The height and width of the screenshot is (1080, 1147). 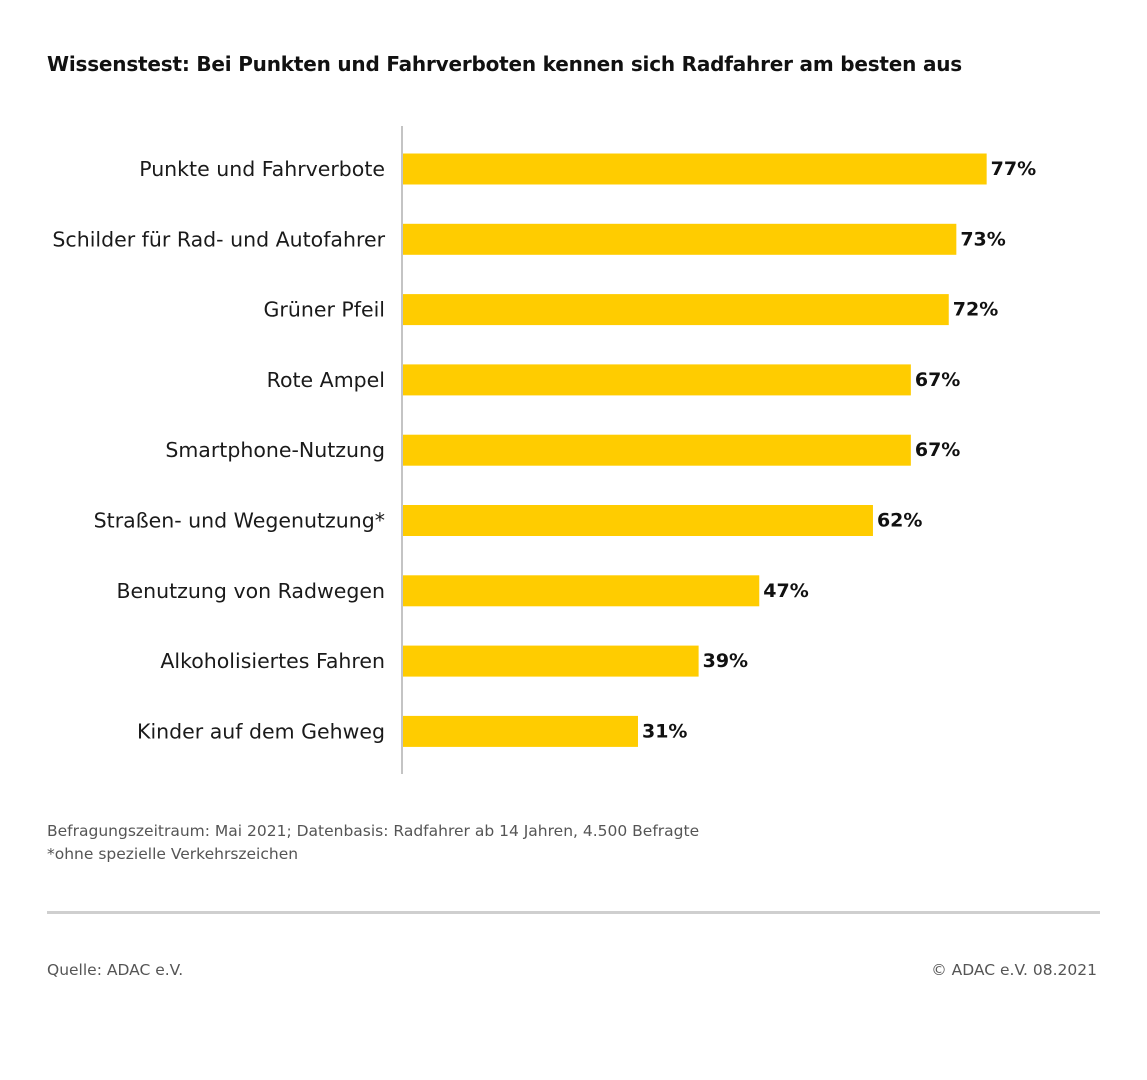 I want to click on value-label: 77%, so click(x=1013, y=169).